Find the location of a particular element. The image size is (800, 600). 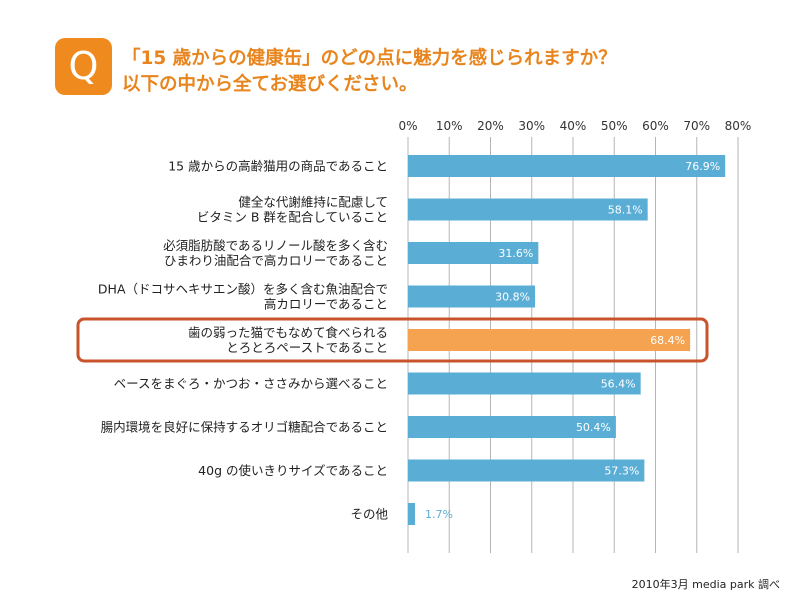

question-badge-letter: Q is located at coordinates (83, 66).